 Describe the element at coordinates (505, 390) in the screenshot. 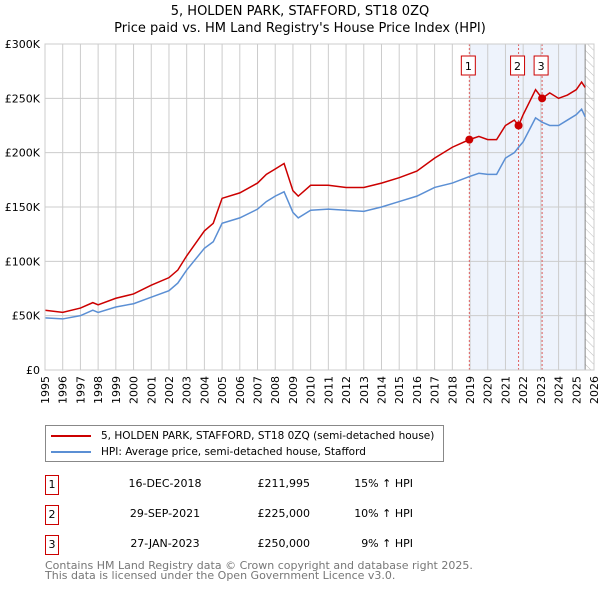

I see `x-tick-label: 2021` at that location.